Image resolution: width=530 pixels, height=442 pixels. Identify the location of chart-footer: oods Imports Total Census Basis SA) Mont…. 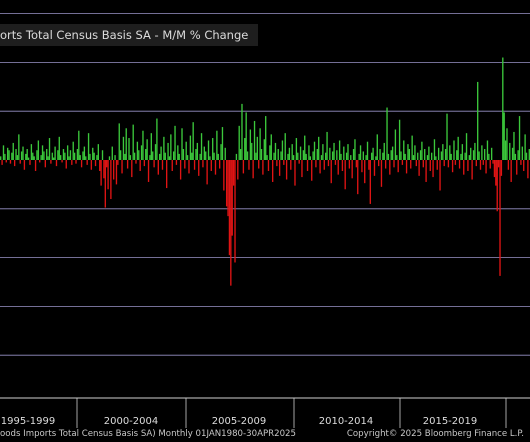
(265, 434).